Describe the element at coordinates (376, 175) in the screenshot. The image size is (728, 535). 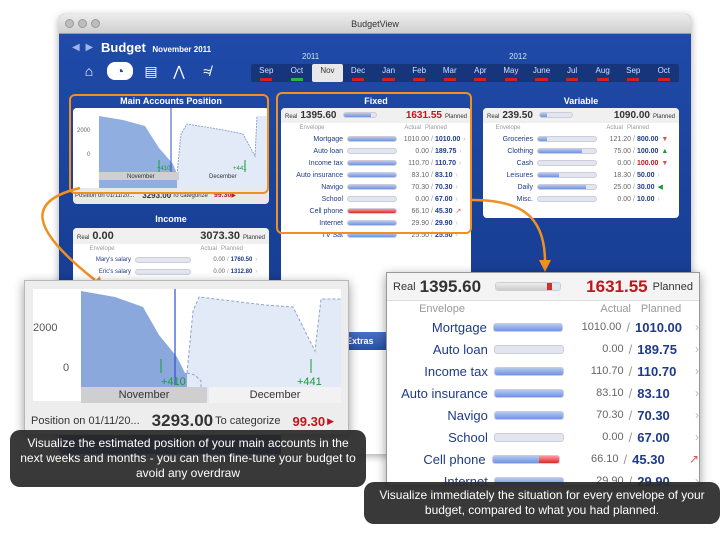
I see `envelope-row: Auto insurance 83.10/83.10 ›` at that location.